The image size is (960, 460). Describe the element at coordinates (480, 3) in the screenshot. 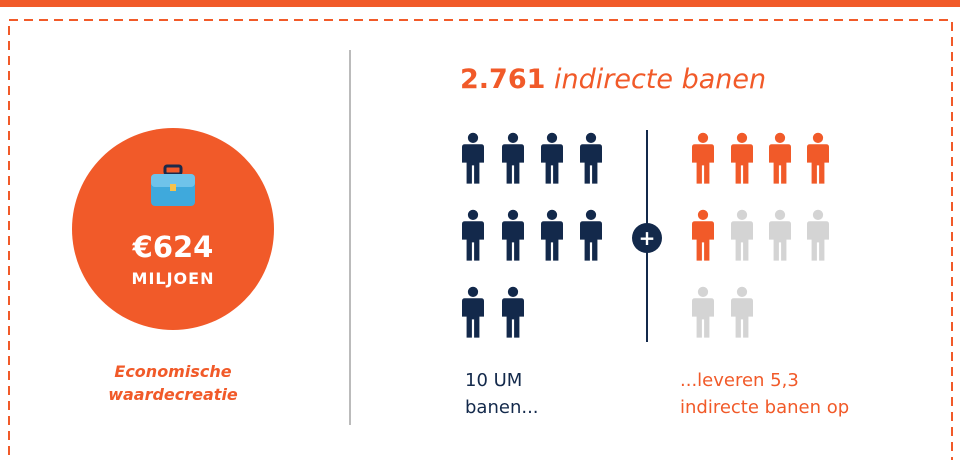

I see `top-bar` at that location.